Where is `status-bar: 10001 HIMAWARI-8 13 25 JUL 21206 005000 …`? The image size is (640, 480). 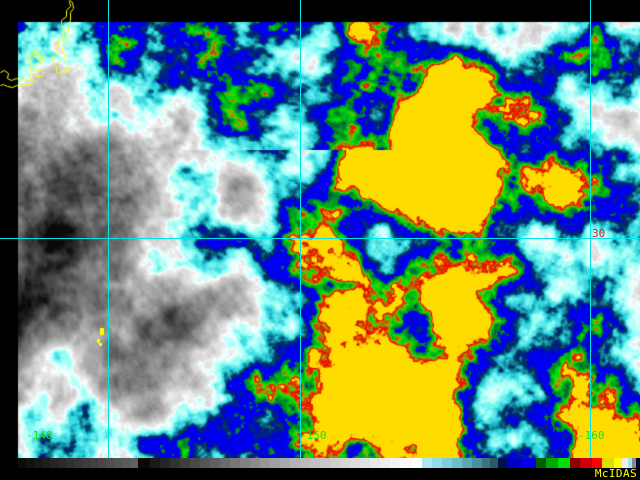
status-bar: 10001 HIMAWARI-8 13 25 JUL 21206 005000 … is located at coordinates (320, 474).